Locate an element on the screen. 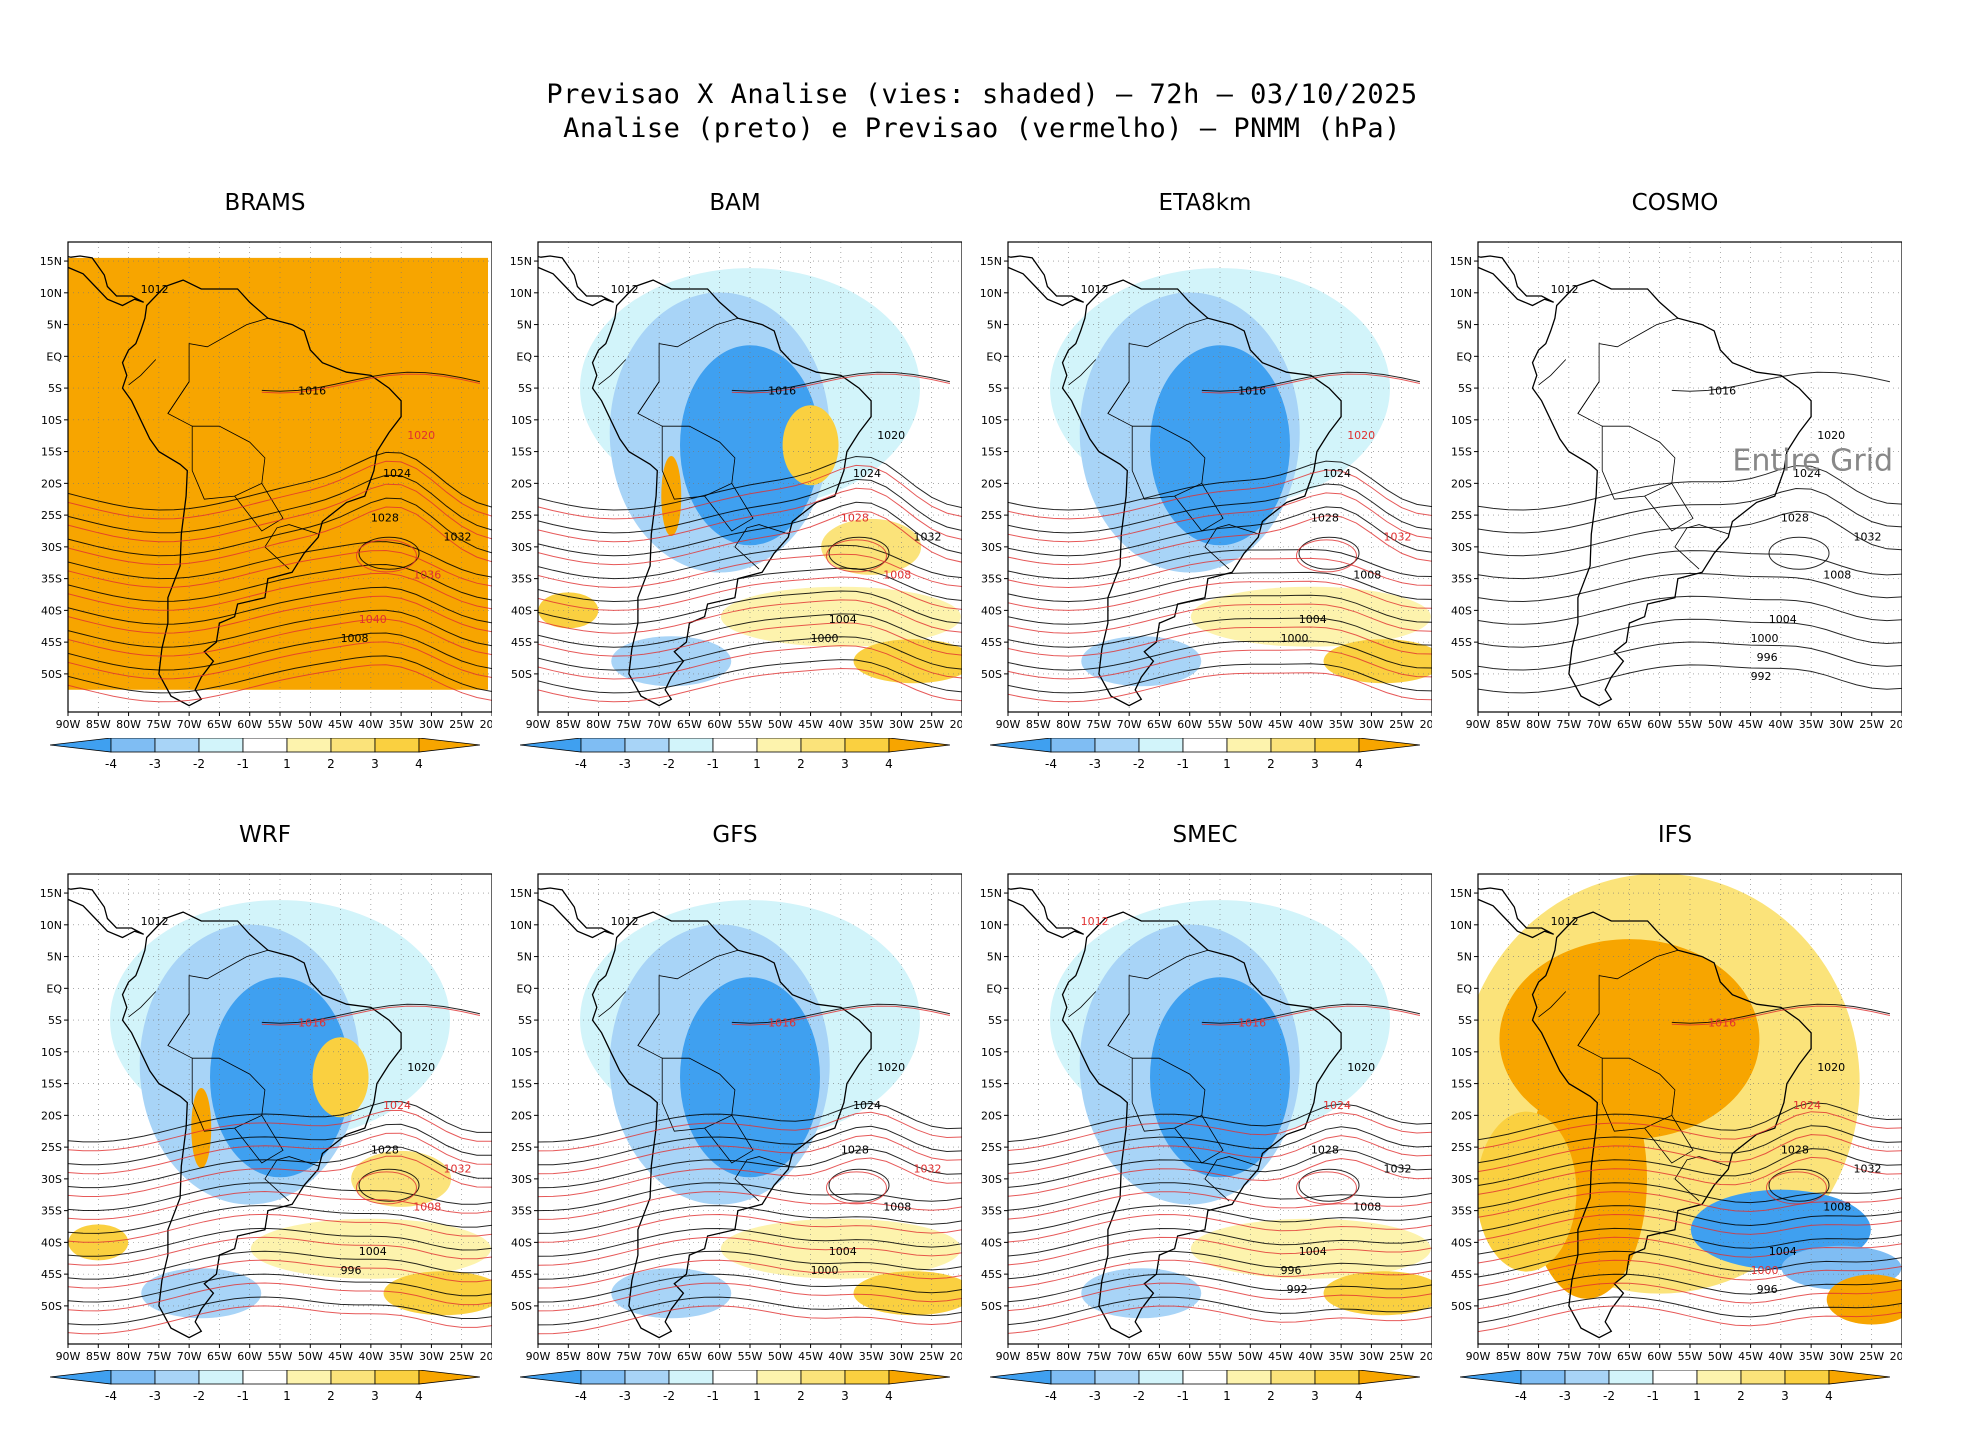 The width and height of the screenshot is (1964, 1436). lon-tick-label: 70W is located at coordinates (659, 724).